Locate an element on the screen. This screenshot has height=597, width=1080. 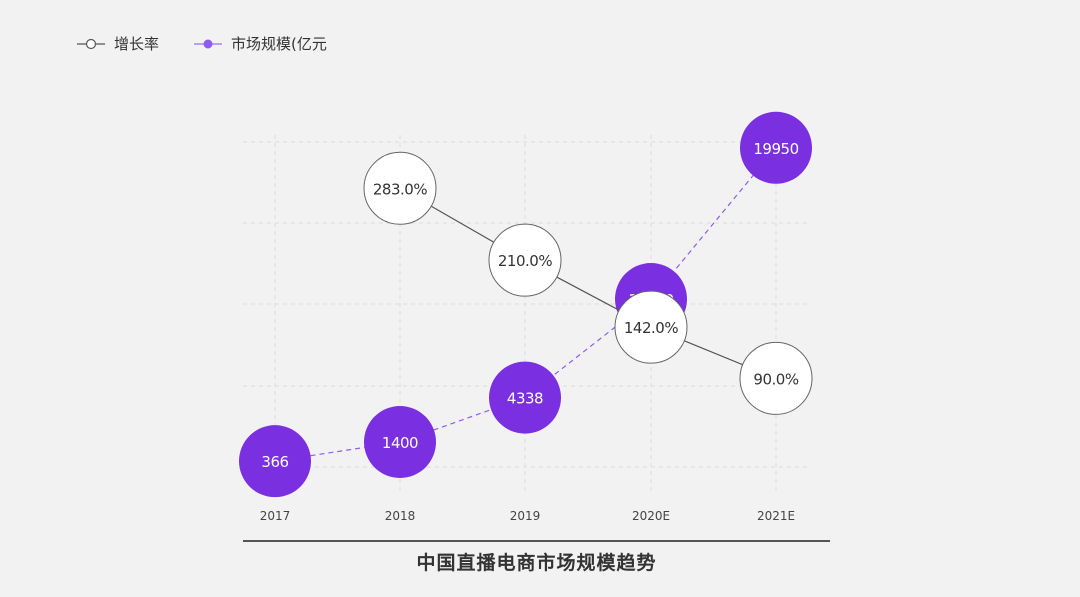
growth-rate-label: 90.0% is located at coordinates (775, 379).